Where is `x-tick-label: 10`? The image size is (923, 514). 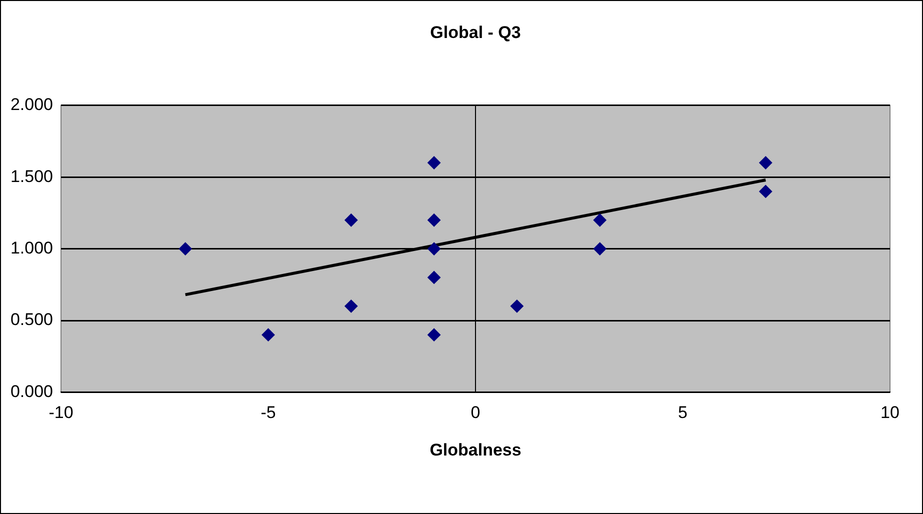
x-tick-label: 10 is located at coordinates (890, 412).